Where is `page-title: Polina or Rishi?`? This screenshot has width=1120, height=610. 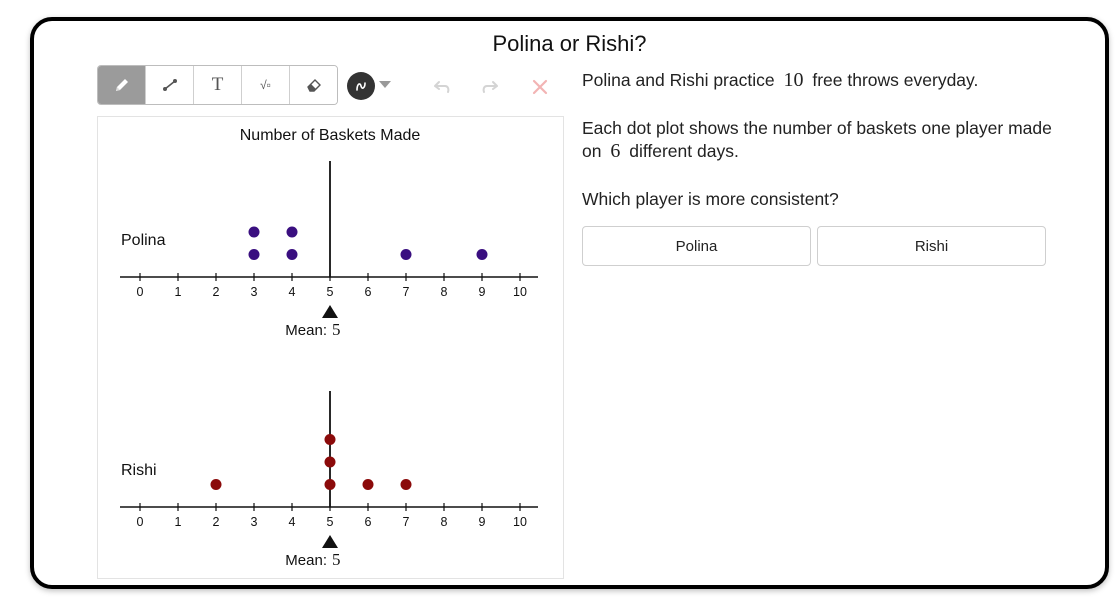
page-title: Polina or Rishi? is located at coordinates (569, 43).